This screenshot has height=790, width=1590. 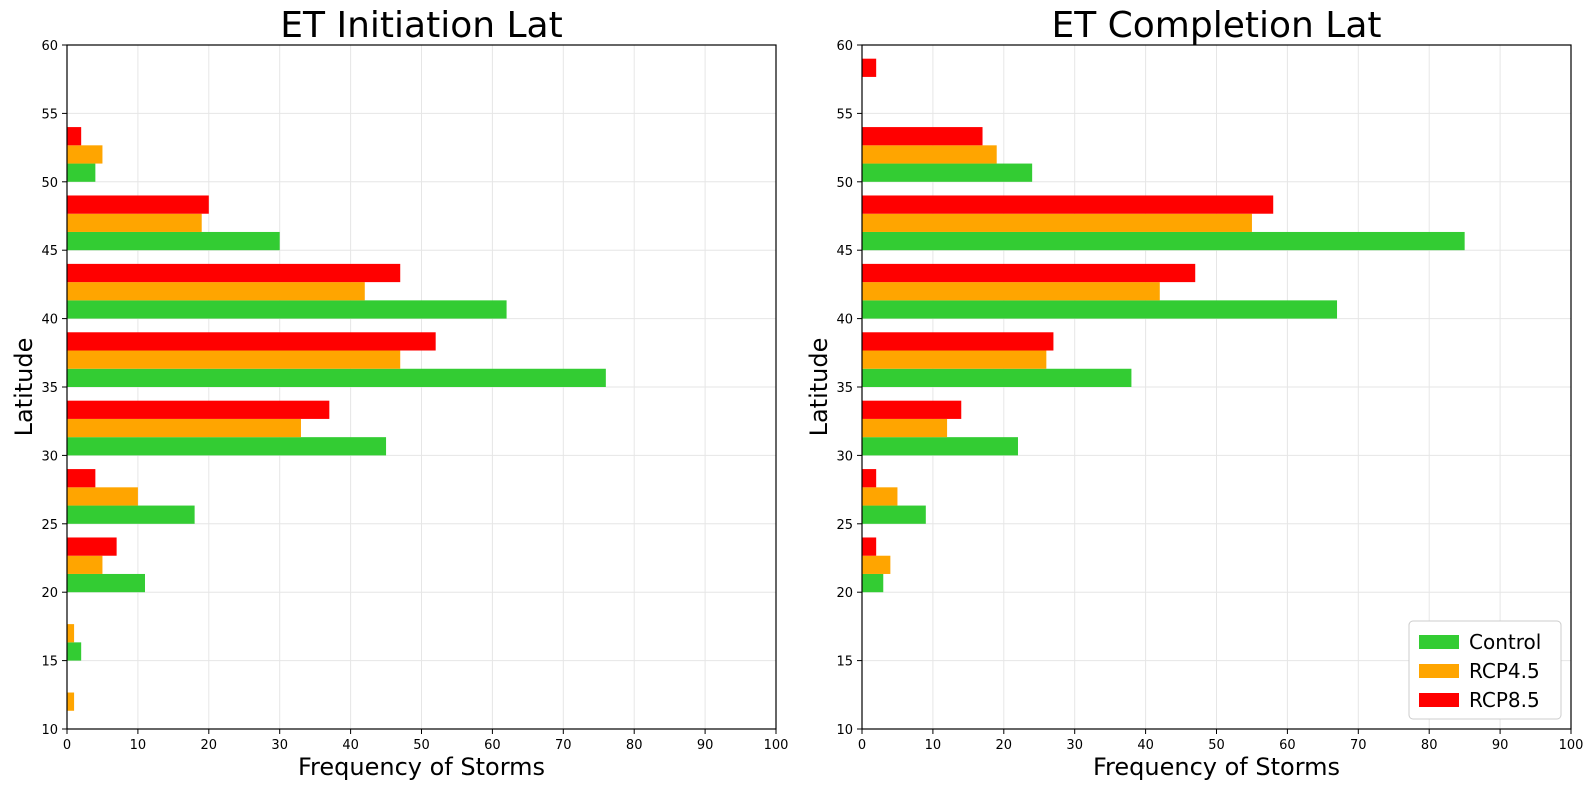 I want to click on legend-label: Control, so click(x=1505, y=642).